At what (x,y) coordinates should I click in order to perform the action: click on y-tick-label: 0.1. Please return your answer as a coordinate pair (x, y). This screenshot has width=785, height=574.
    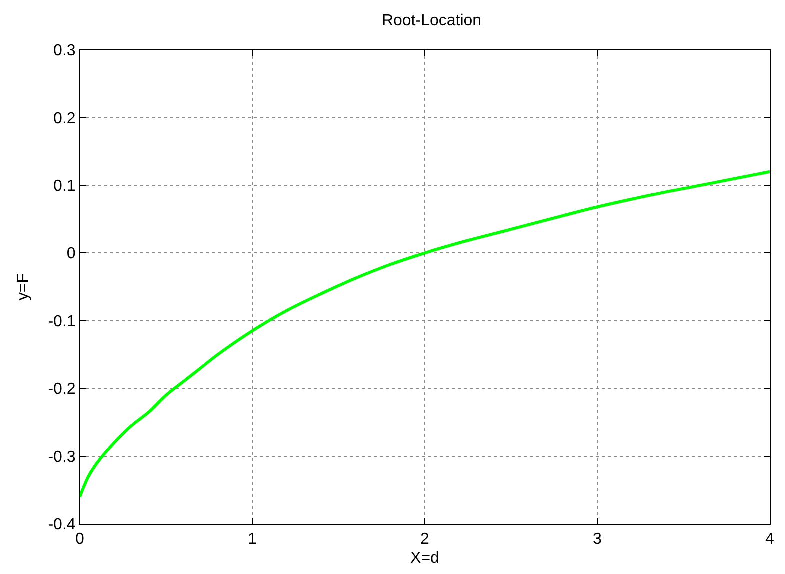
    Looking at the image, I should click on (65, 187).